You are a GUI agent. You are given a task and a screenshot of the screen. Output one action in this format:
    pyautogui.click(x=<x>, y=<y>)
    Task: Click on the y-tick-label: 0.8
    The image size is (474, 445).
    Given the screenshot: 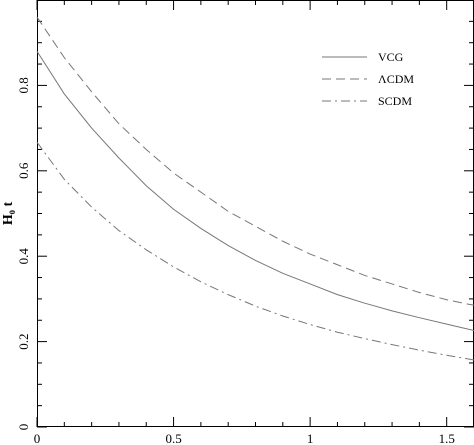 What is the action you would take?
    pyautogui.click(x=23, y=85)
    